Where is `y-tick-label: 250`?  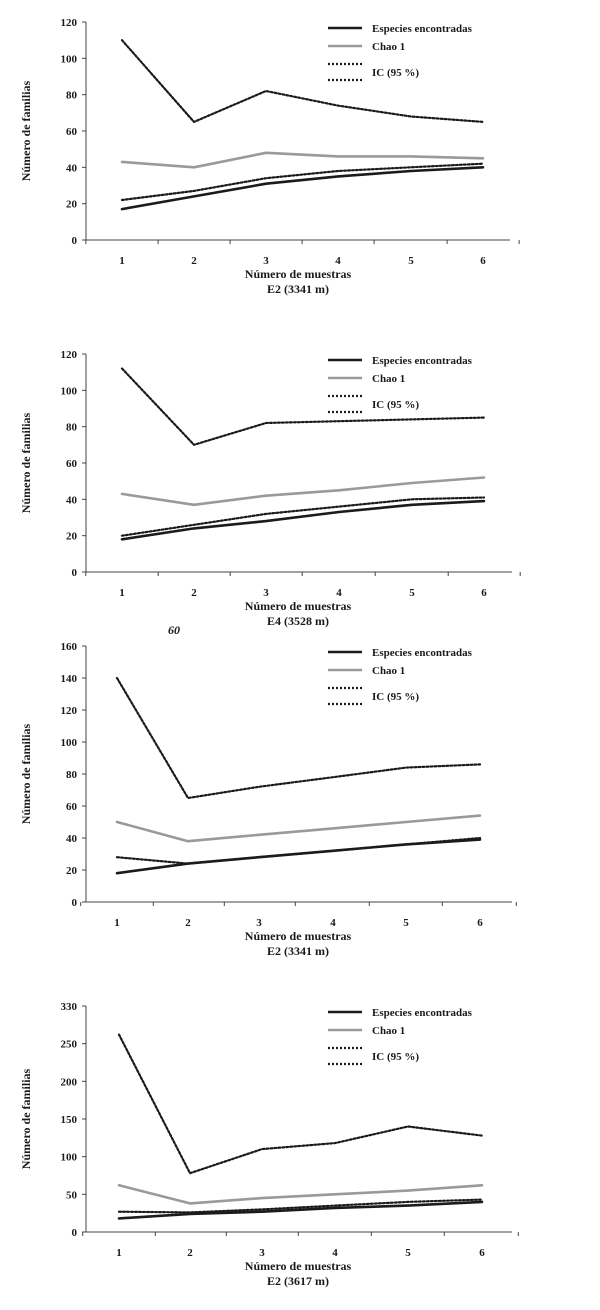 y-tick-label: 250 is located at coordinates (69, 1045).